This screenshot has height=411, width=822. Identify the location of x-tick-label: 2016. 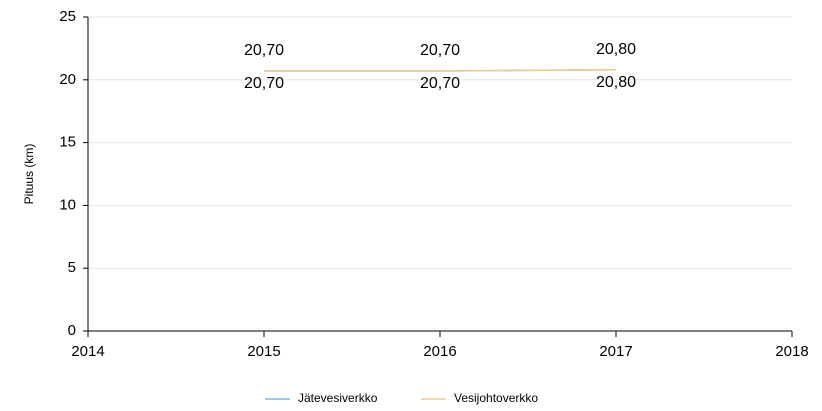
(439, 351).